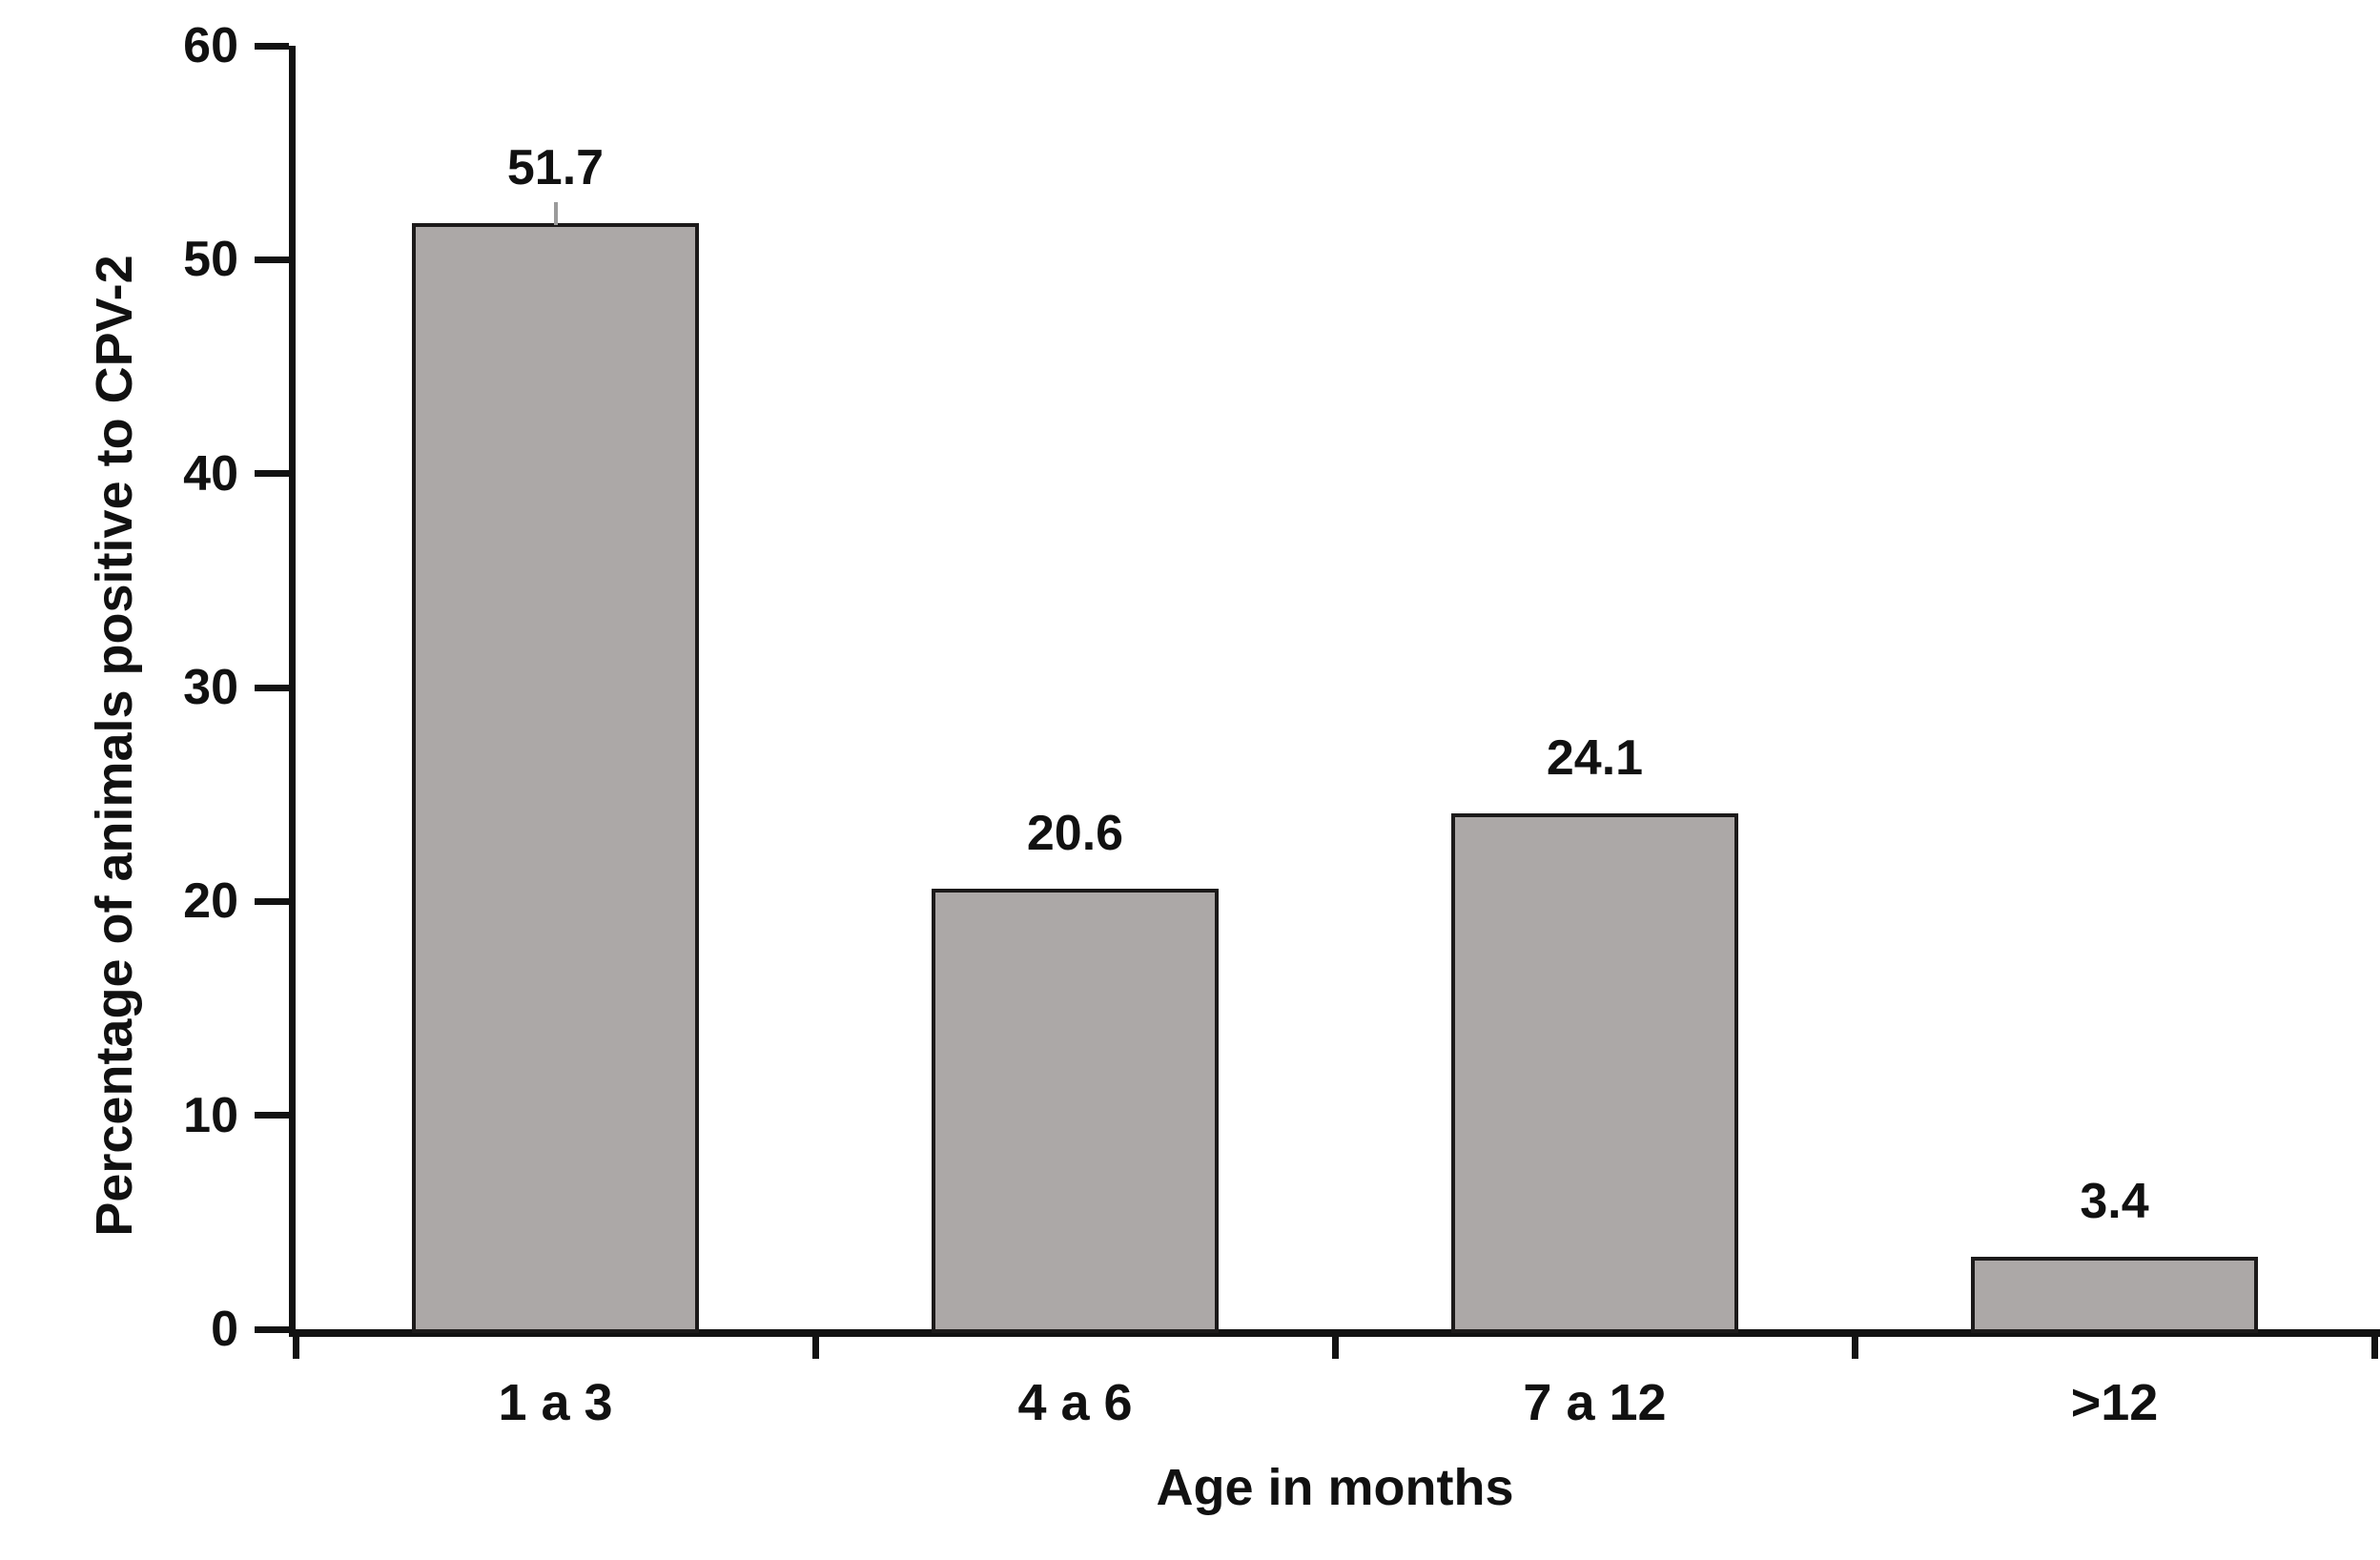  Describe the element at coordinates (211, 45) in the screenshot. I see `y-tick-label: 60` at that location.